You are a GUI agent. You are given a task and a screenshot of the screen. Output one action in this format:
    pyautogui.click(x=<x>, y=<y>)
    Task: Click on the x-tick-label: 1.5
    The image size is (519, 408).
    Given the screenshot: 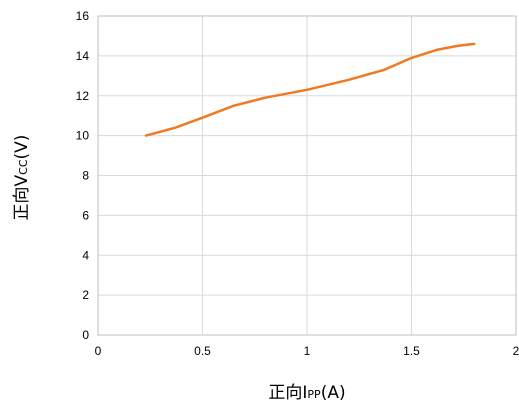 What is the action you would take?
    pyautogui.click(x=411, y=351)
    